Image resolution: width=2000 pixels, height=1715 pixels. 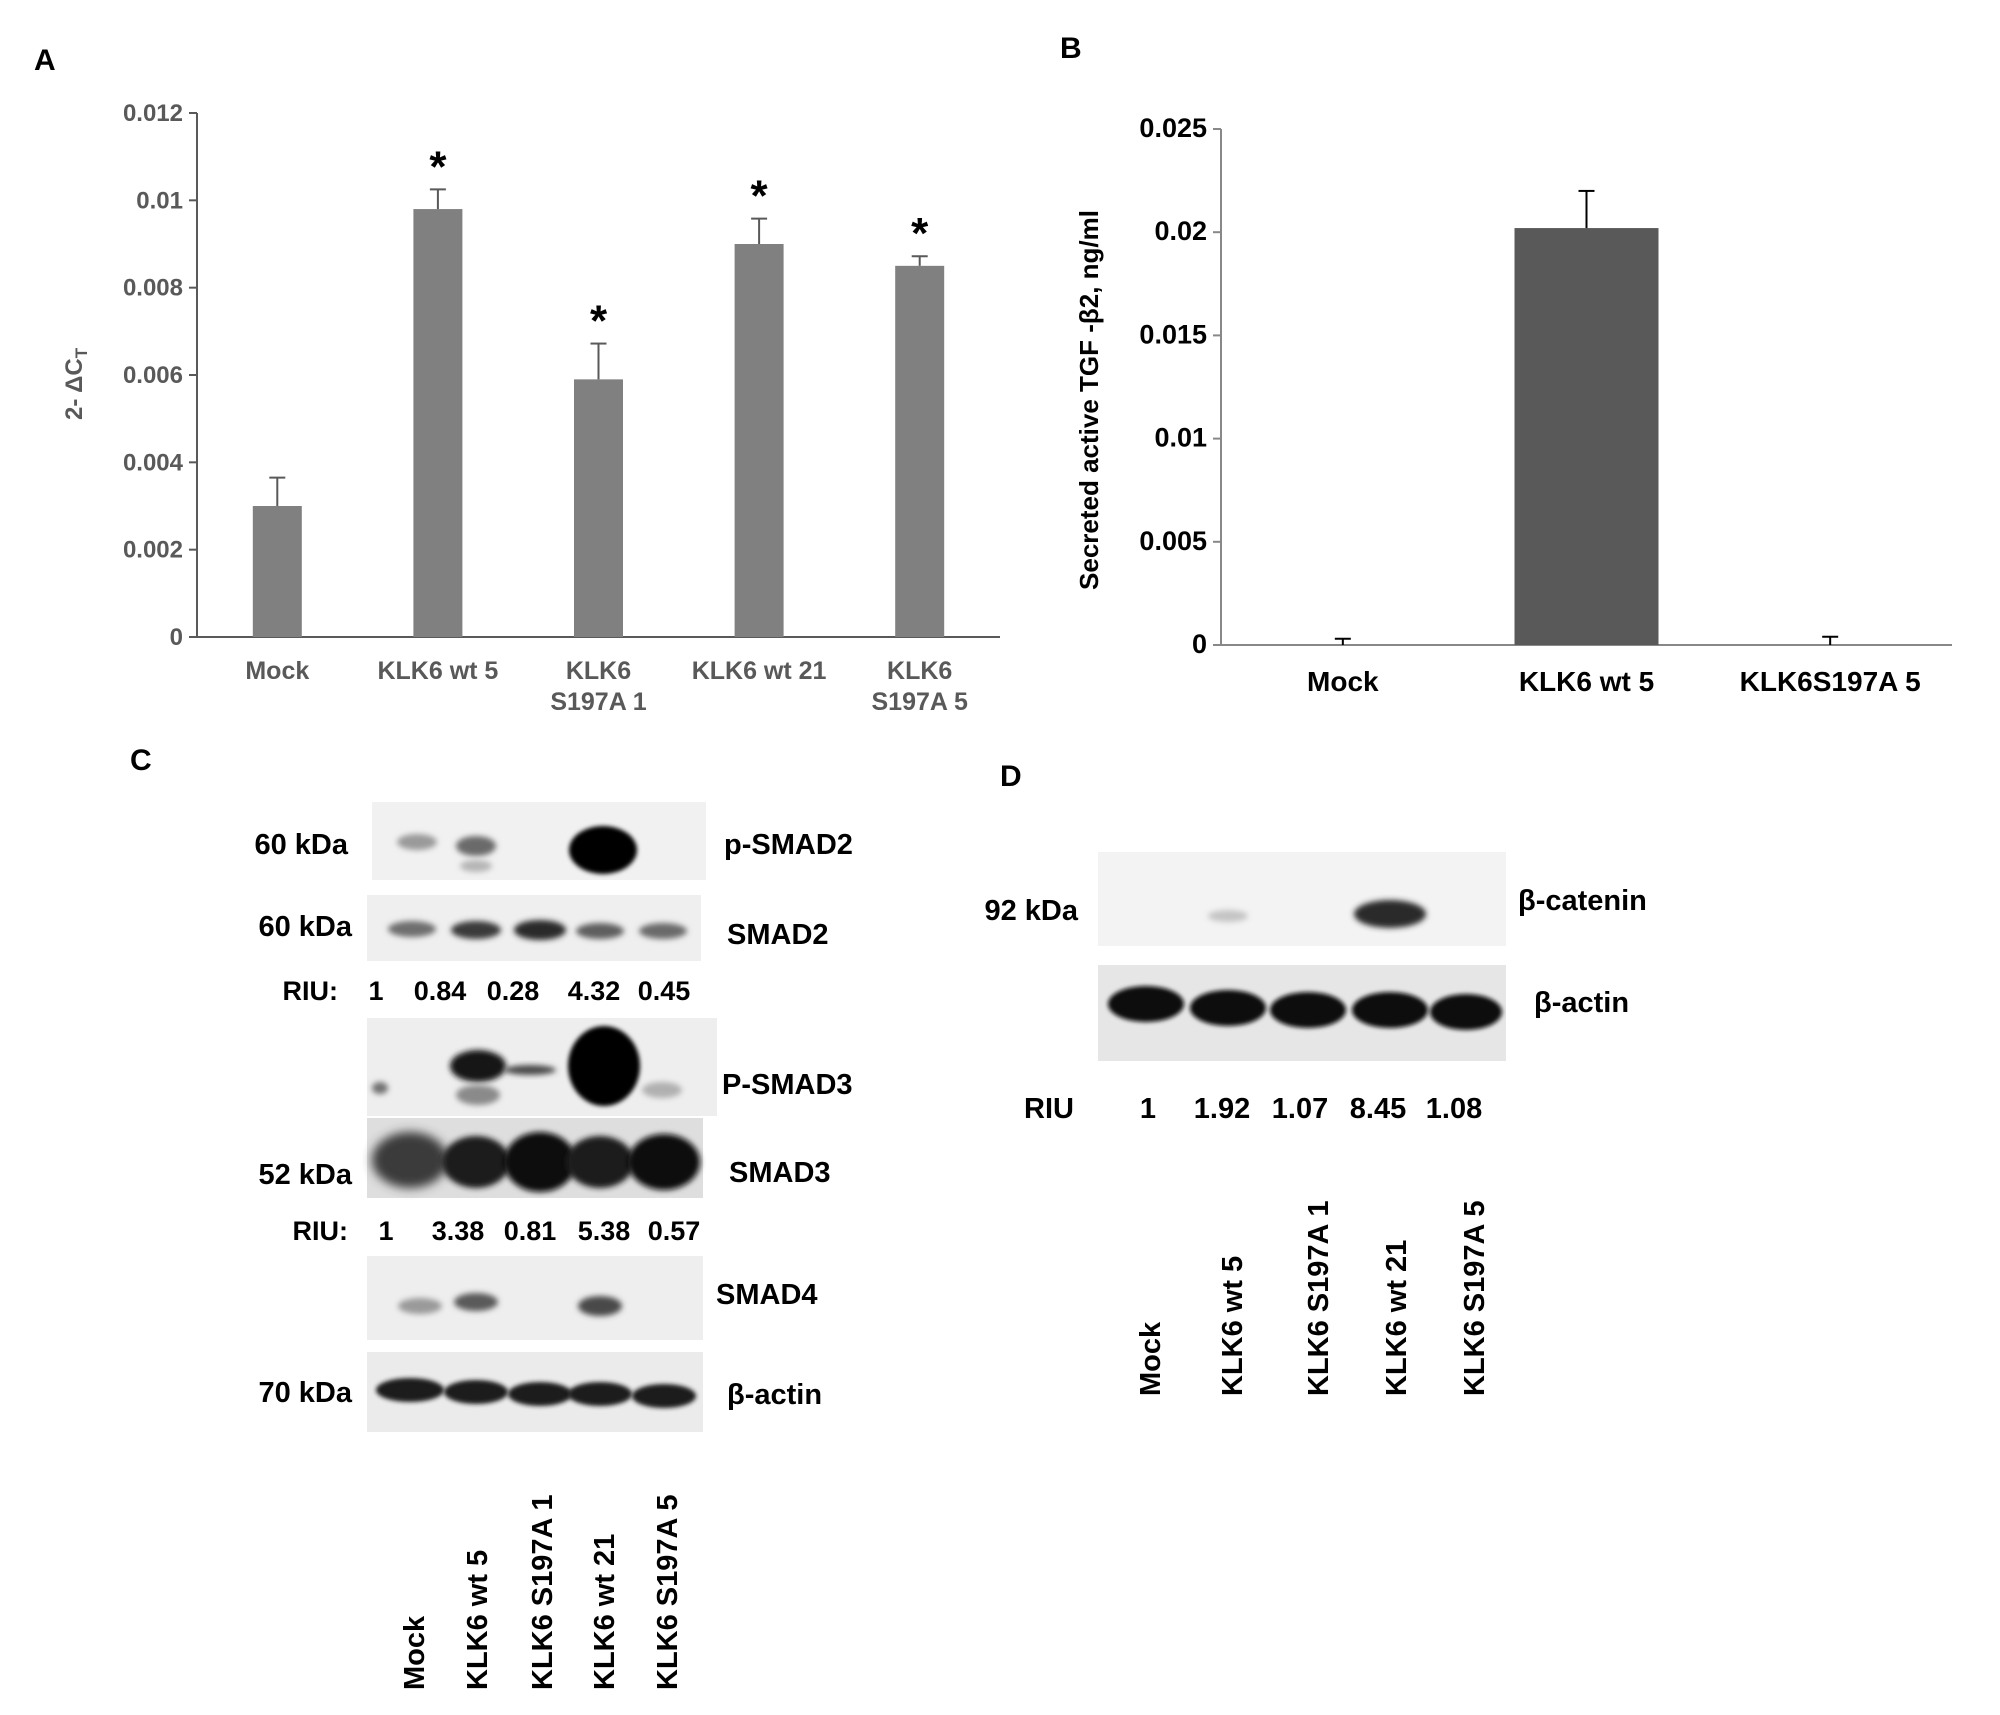 I want to click on kda-label-p-smad2: 60 kDa, so click(x=301, y=845).